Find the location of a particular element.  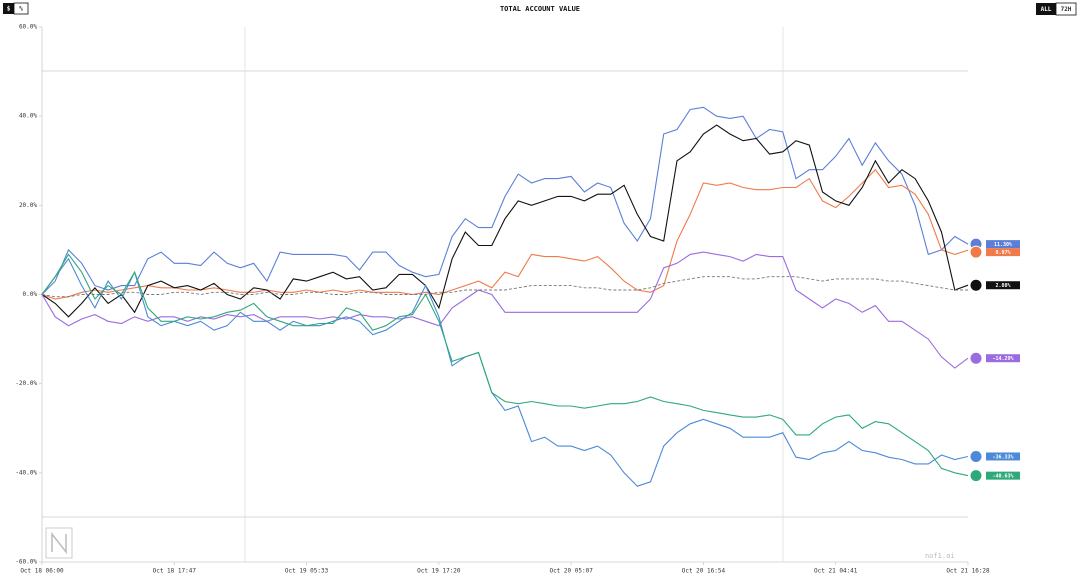

end-label: -14.29% is located at coordinates (1002, 359).